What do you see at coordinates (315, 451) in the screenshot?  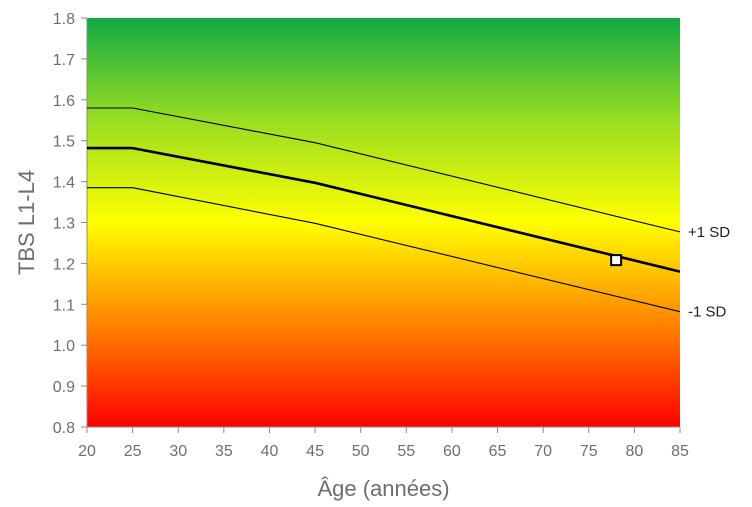 I see `x-tick-label: 45` at bounding box center [315, 451].